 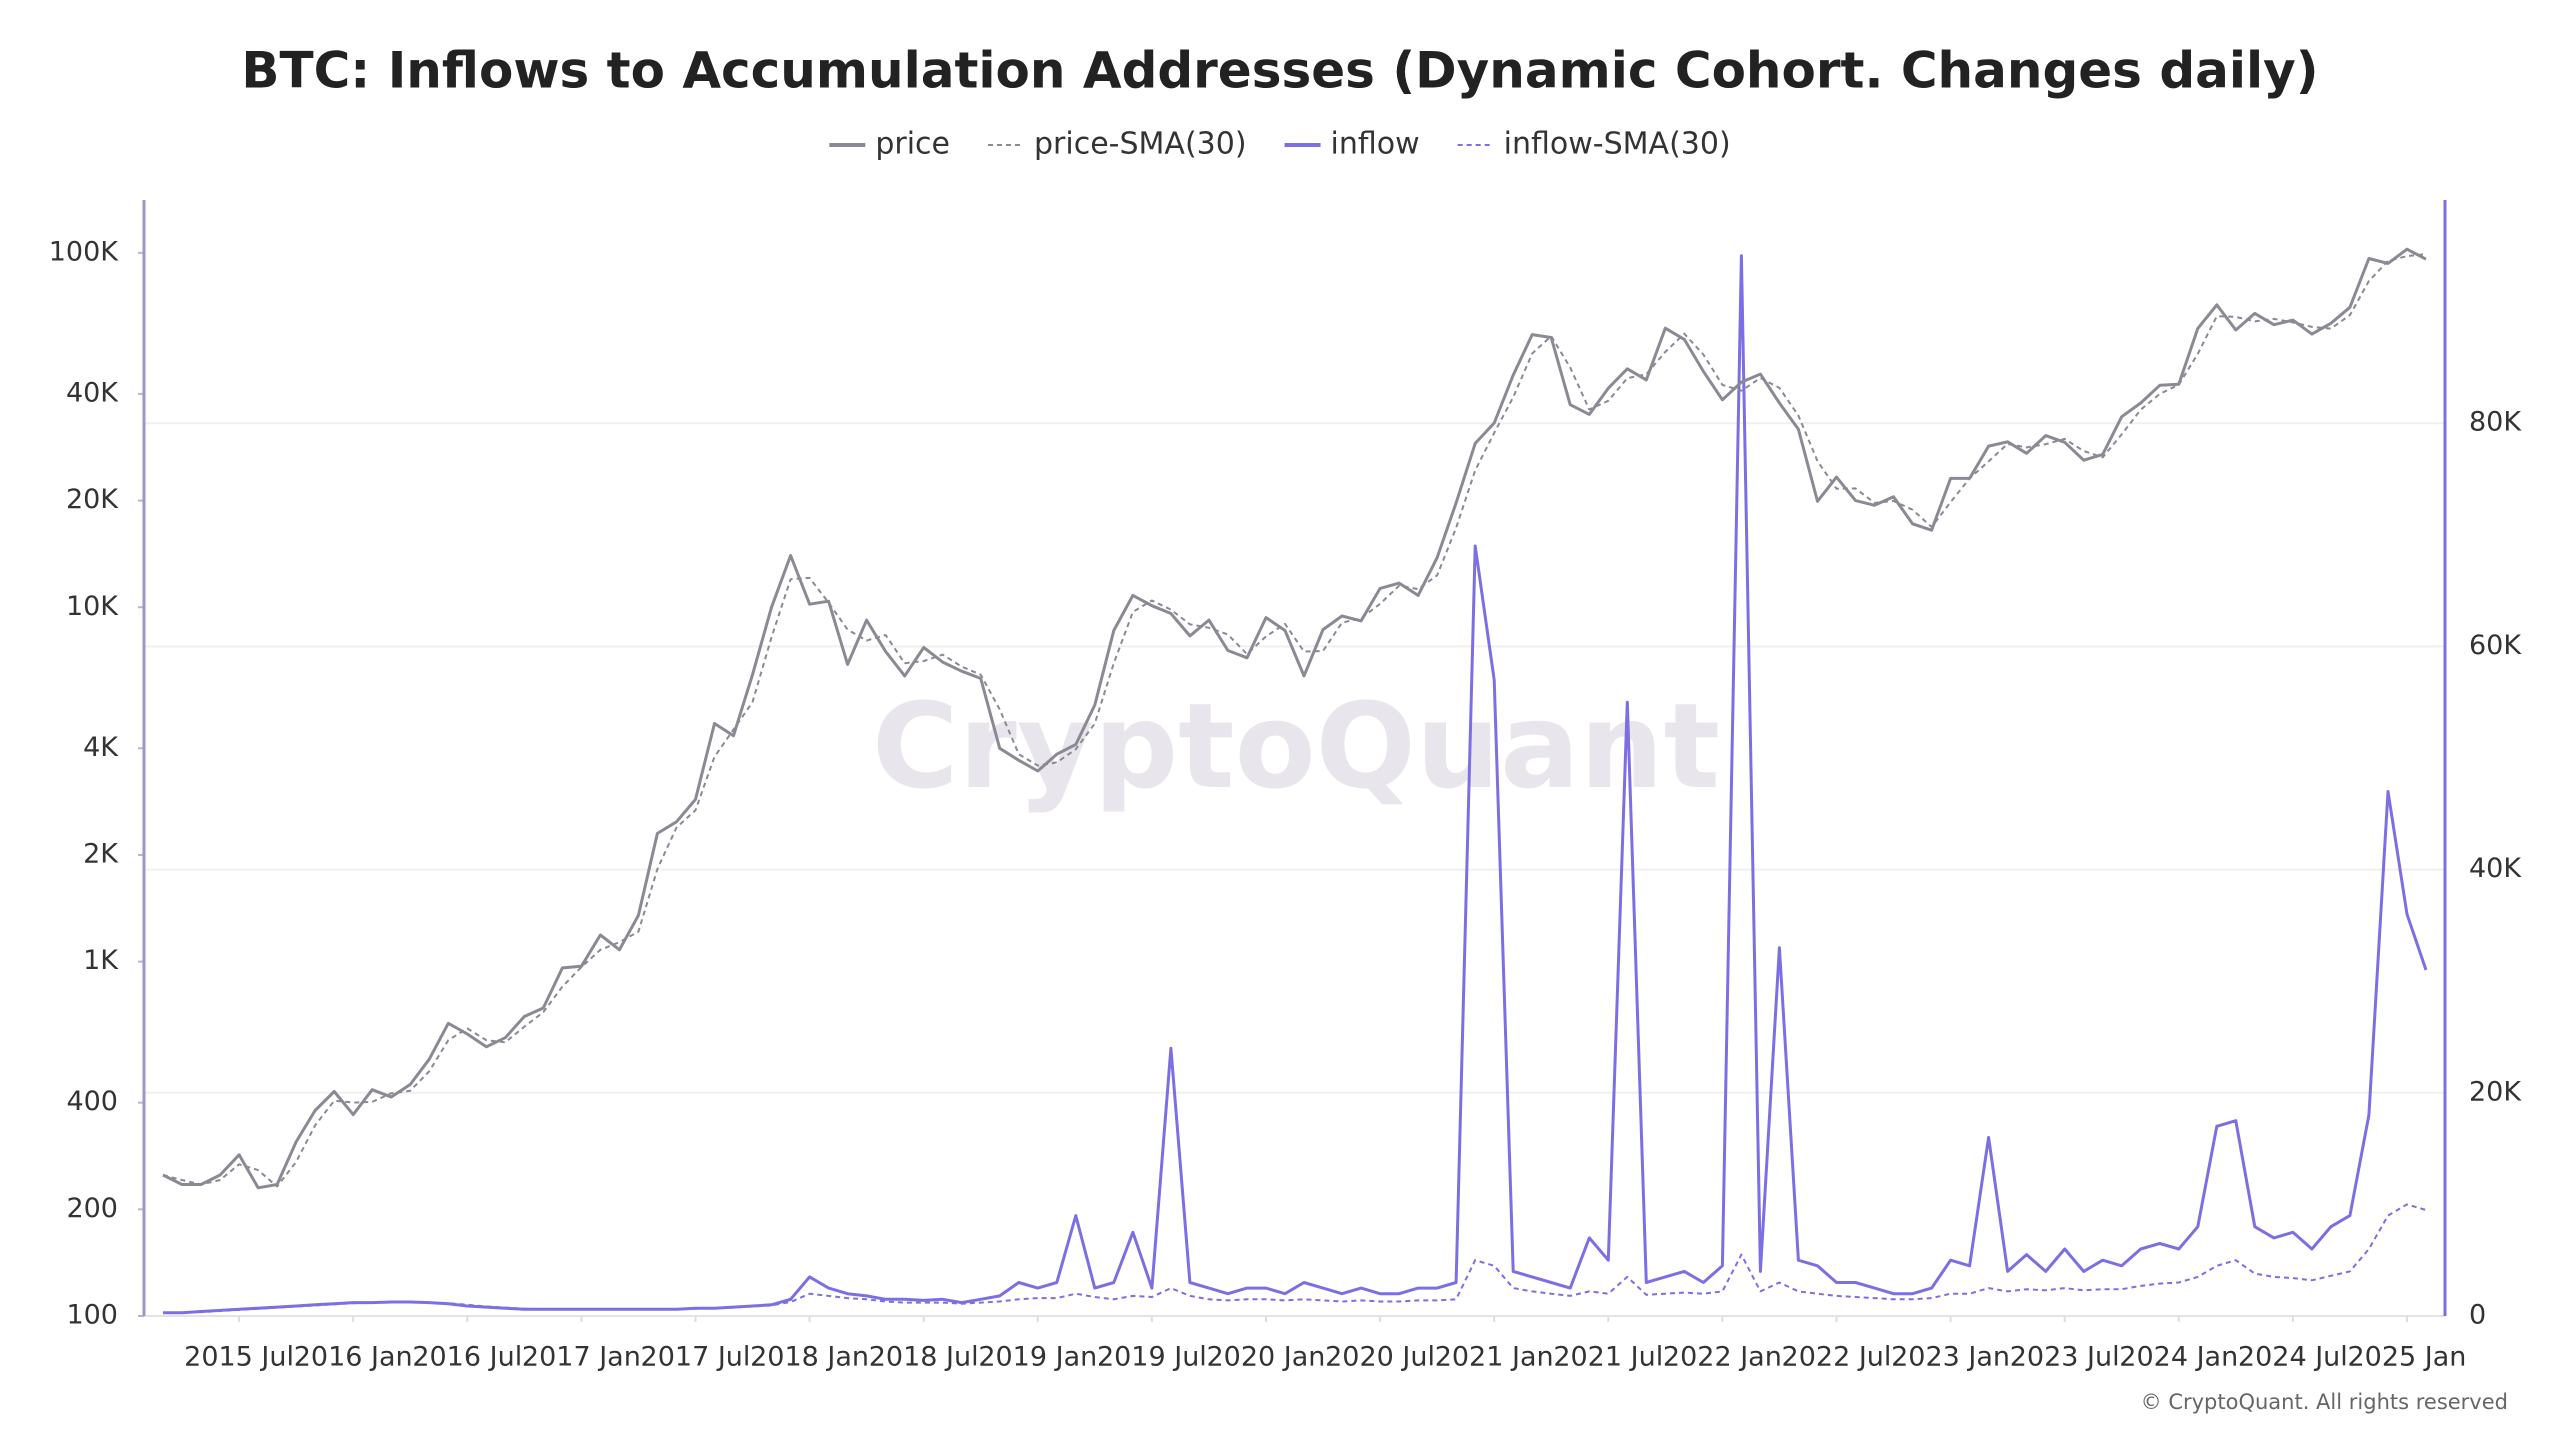 What do you see at coordinates (1296, 746) in the screenshot?
I see `watermark: CryptoQuant` at bounding box center [1296, 746].